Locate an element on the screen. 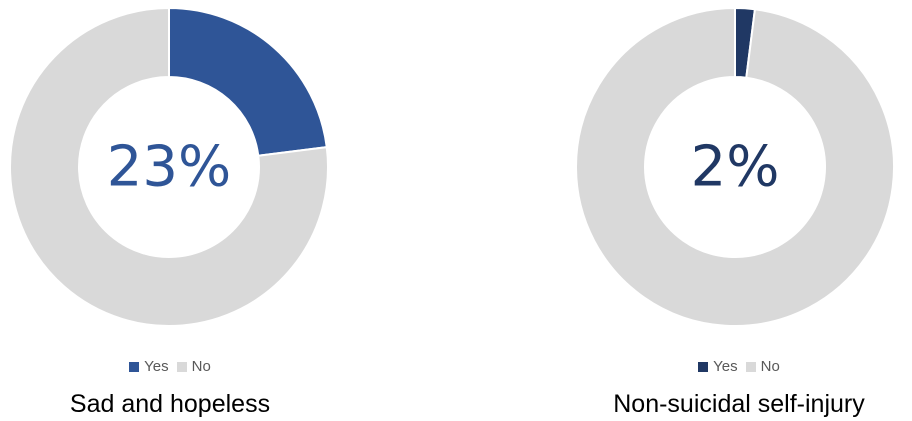 The image size is (912, 421). chart-title: Sad and hopeless is located at coordinates (170, 404).